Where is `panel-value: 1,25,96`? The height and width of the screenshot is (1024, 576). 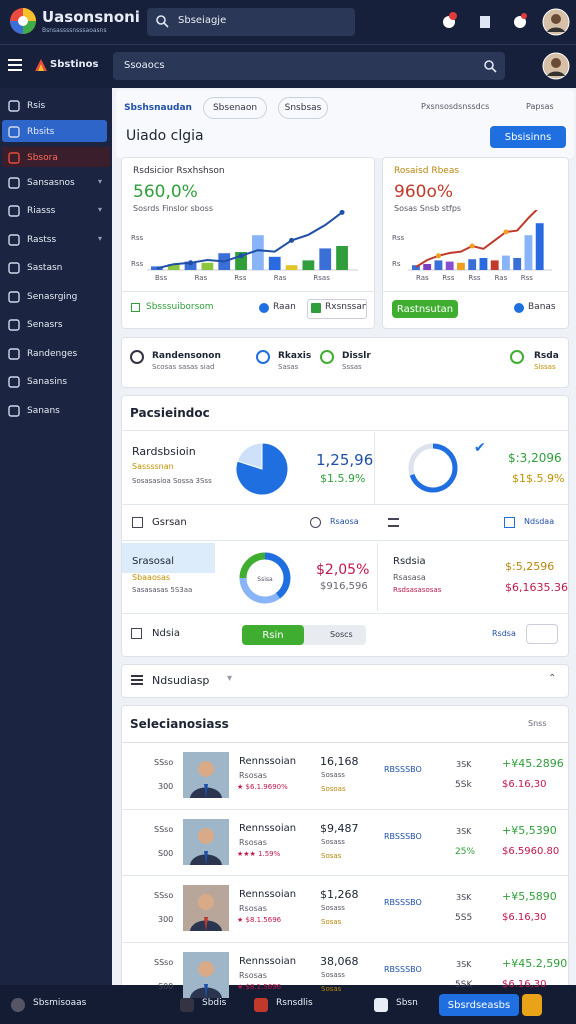 panel-value: 1,25,96 is located at coordinates (345, 460).